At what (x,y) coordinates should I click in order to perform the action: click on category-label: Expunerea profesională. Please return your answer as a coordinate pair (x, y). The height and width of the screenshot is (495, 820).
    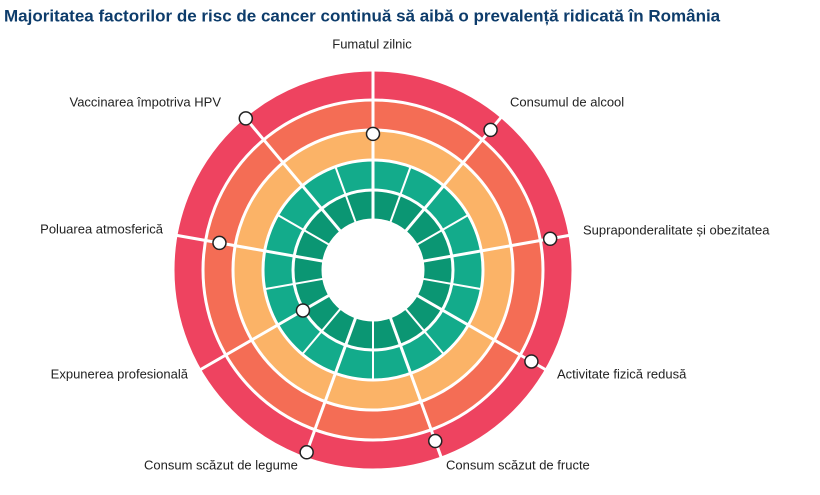
    Looking at the image, I should click on (120, 373).